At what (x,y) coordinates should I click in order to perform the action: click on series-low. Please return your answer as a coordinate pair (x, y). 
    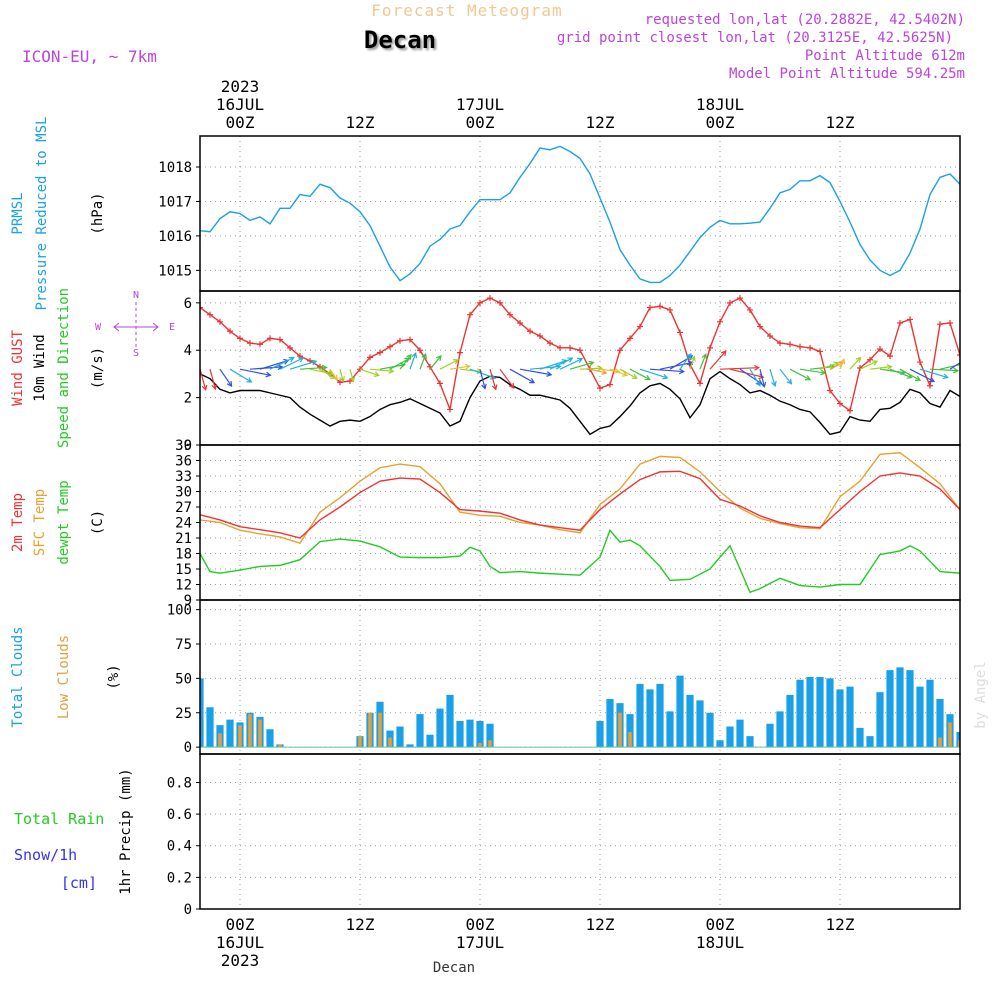
    Looking at the image, I should click on (595, 730).